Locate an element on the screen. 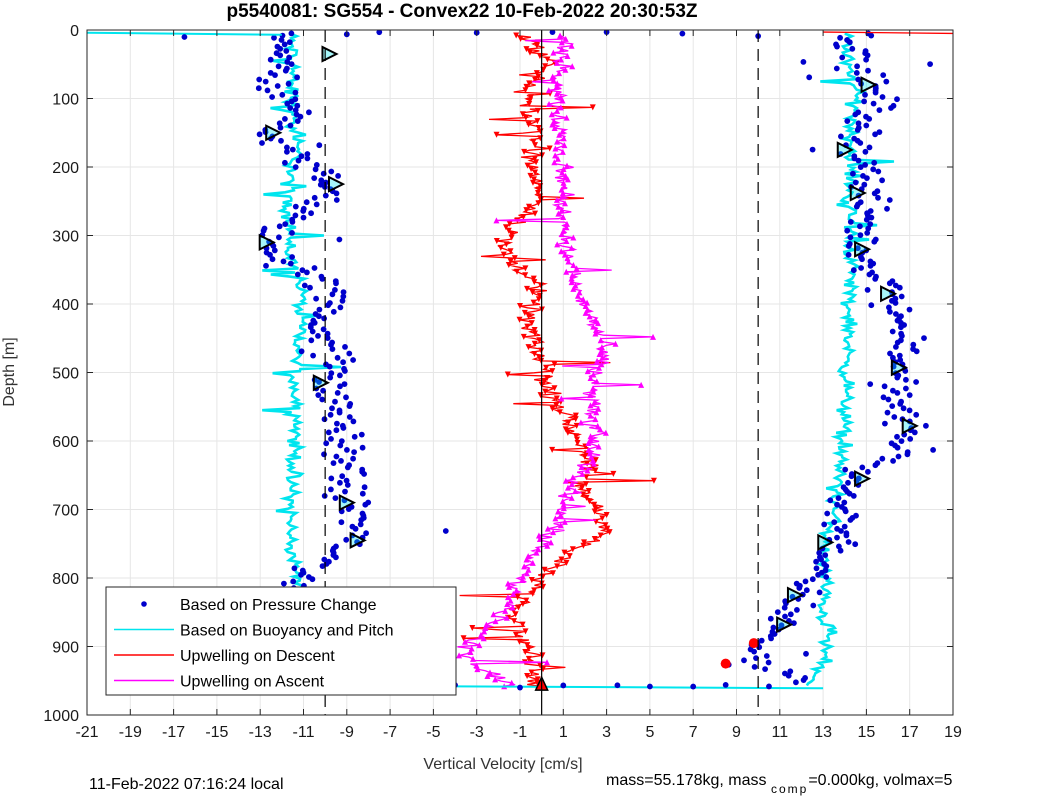  x-tick-label: -3 is located at coordinates (477, 732).